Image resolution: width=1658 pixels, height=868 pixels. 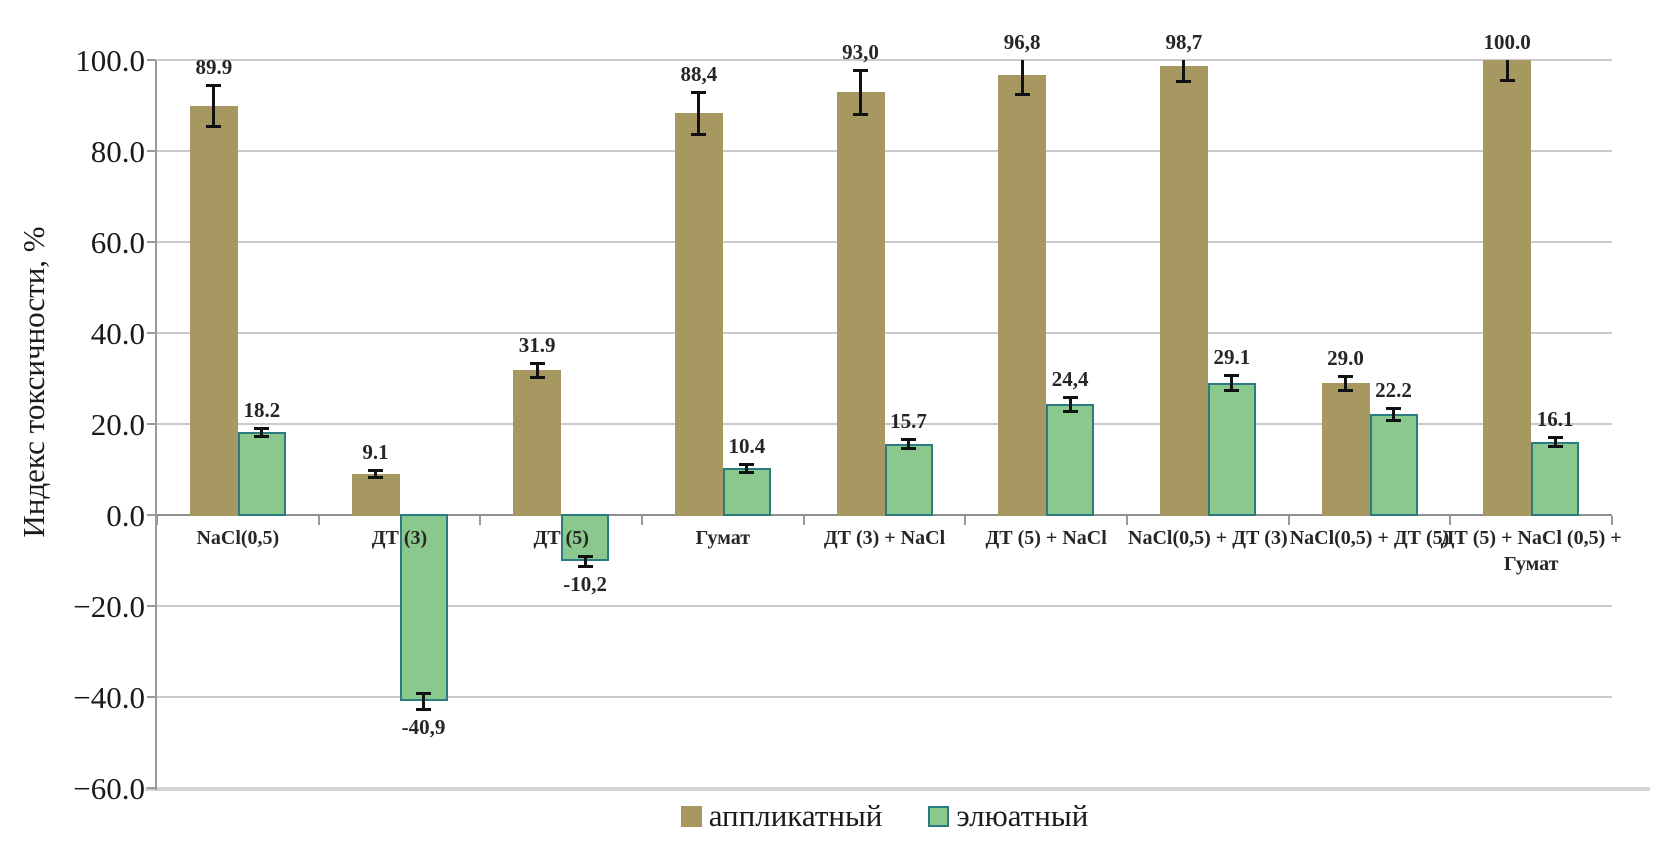 I want to click on bar-value-label: 100.0, so click(x=1507, y=42).